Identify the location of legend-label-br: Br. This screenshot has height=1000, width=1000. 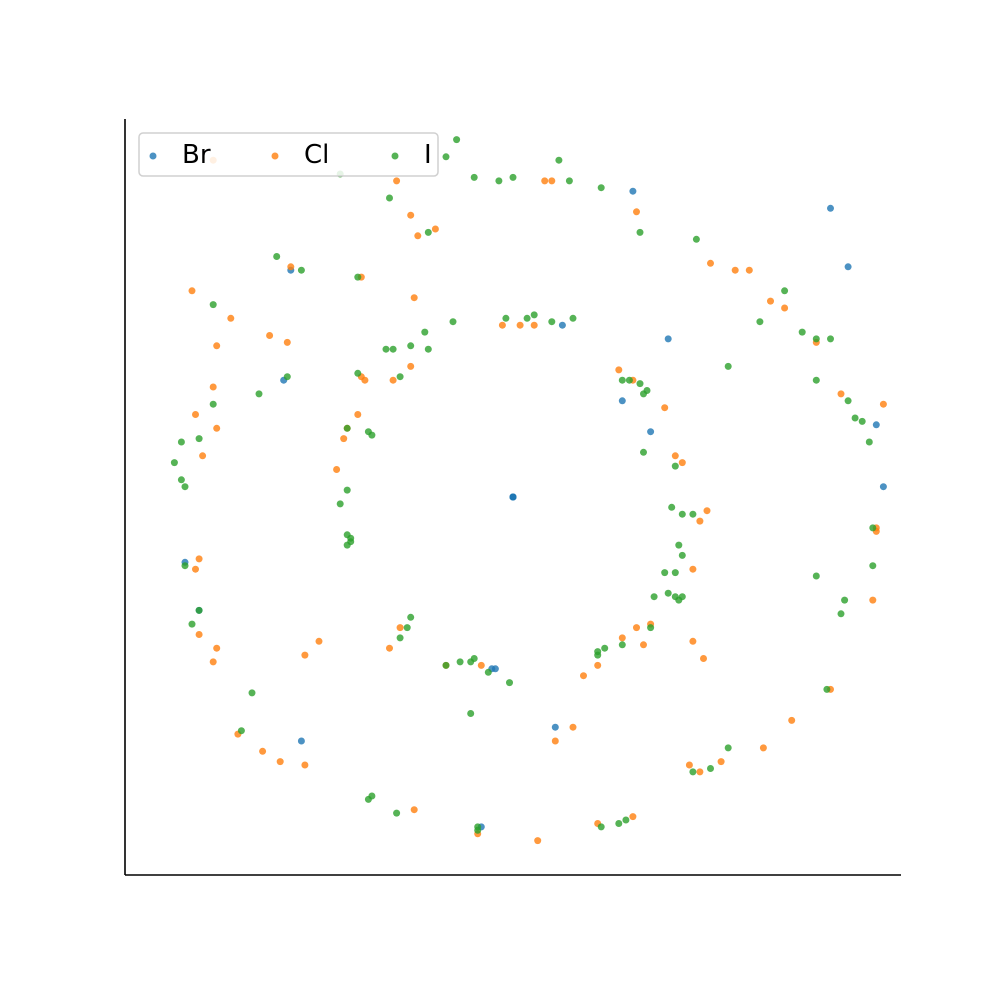
(196, 155).